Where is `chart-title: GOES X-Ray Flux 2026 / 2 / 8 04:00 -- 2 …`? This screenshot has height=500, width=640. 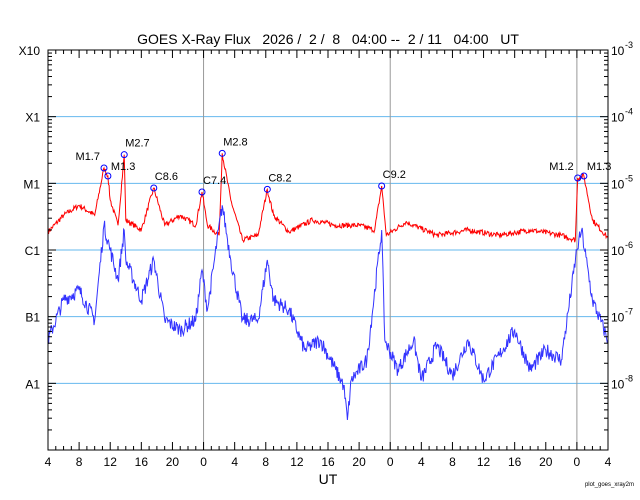 chart-title: GOES X-Ray Flux 2026 / 2 / 8 04:00 -- 2 … is located at coordinates (328, 39).